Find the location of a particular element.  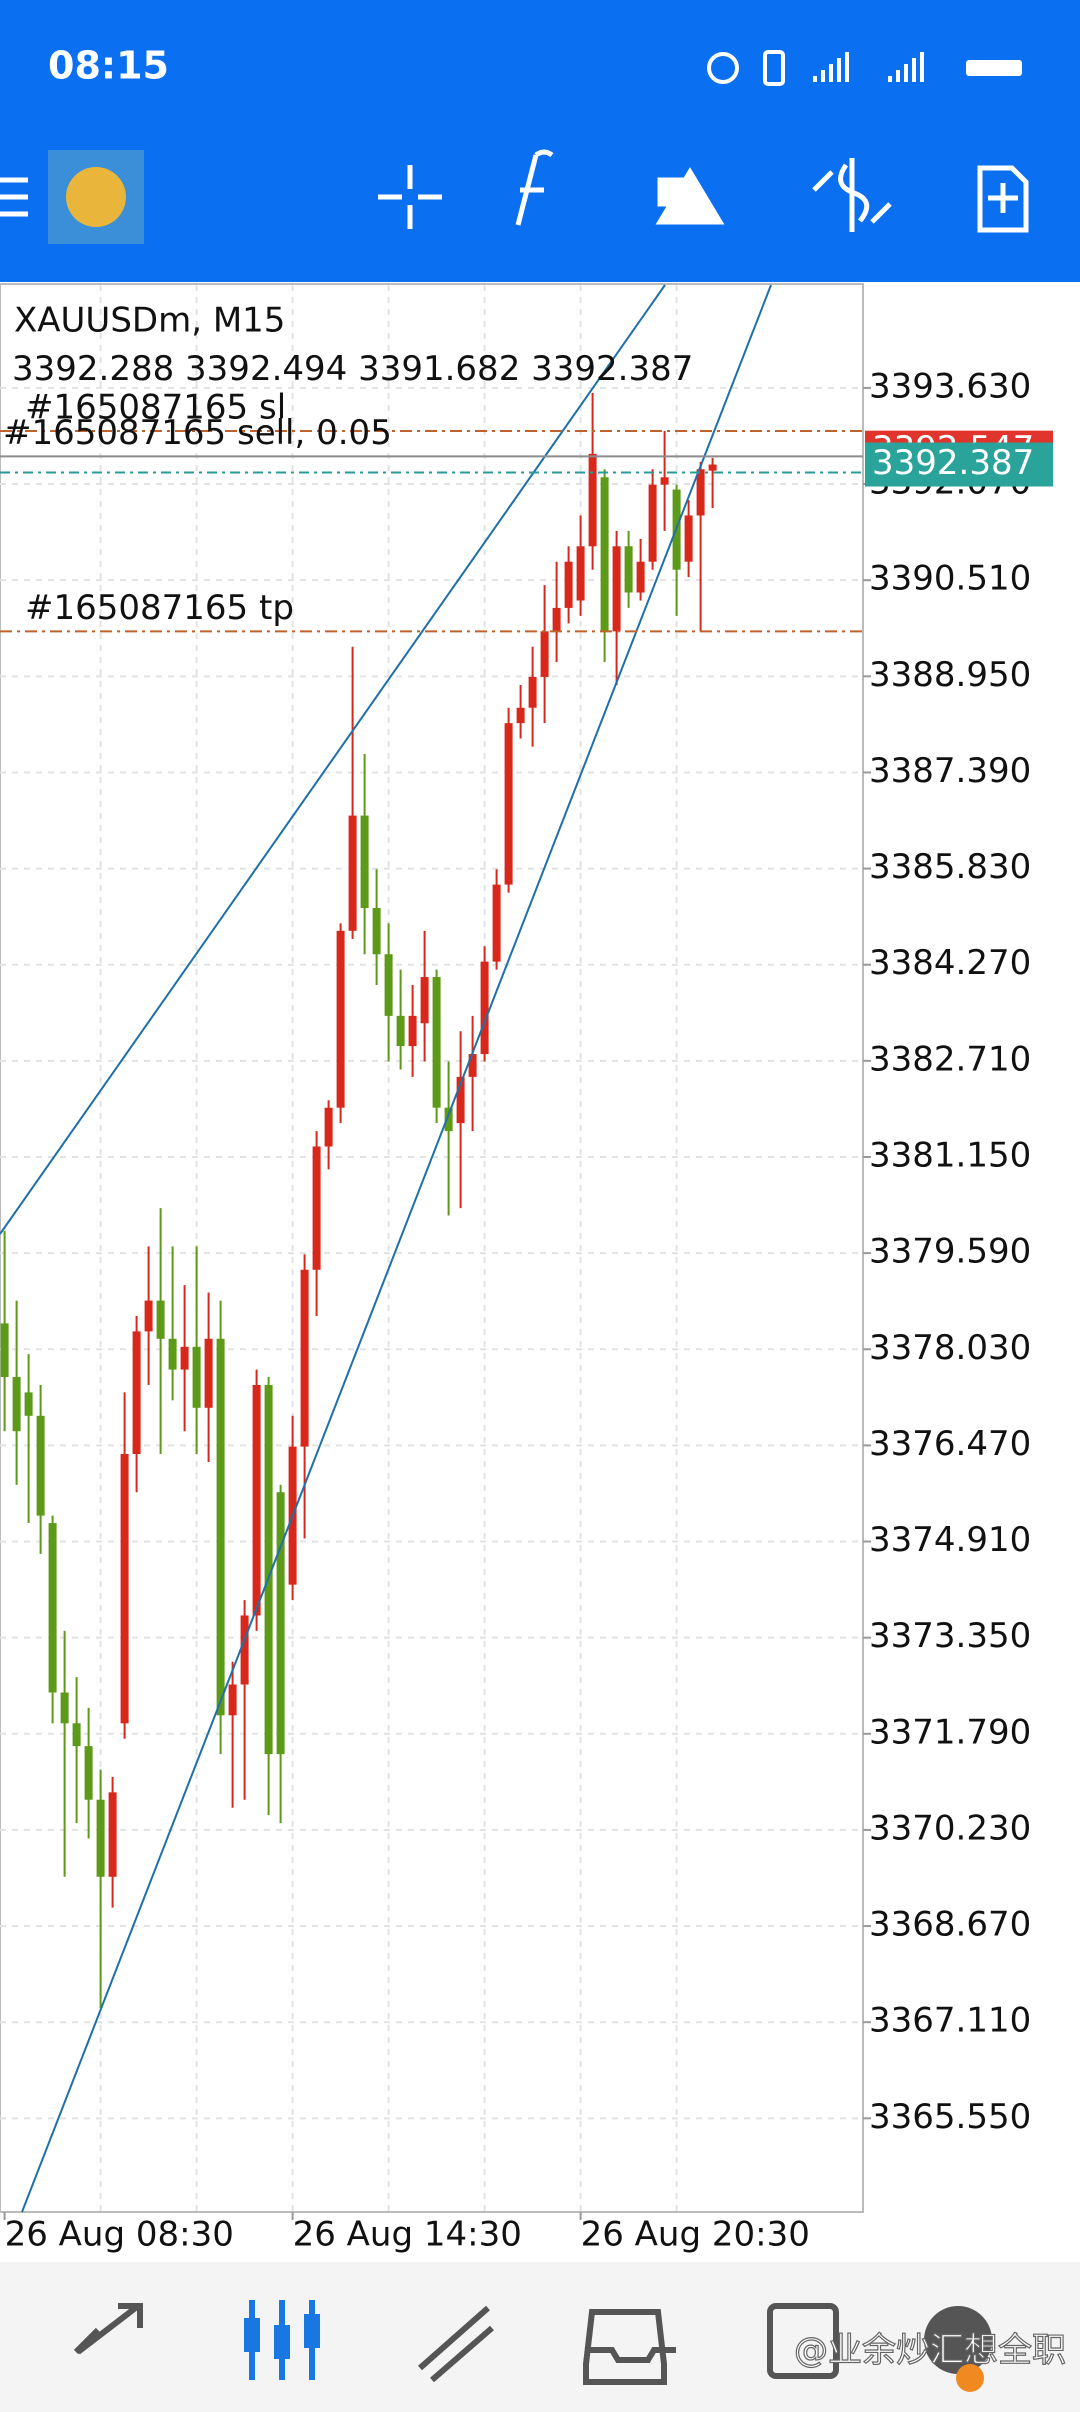

settings-tab is located at coordinates (958, 2340).